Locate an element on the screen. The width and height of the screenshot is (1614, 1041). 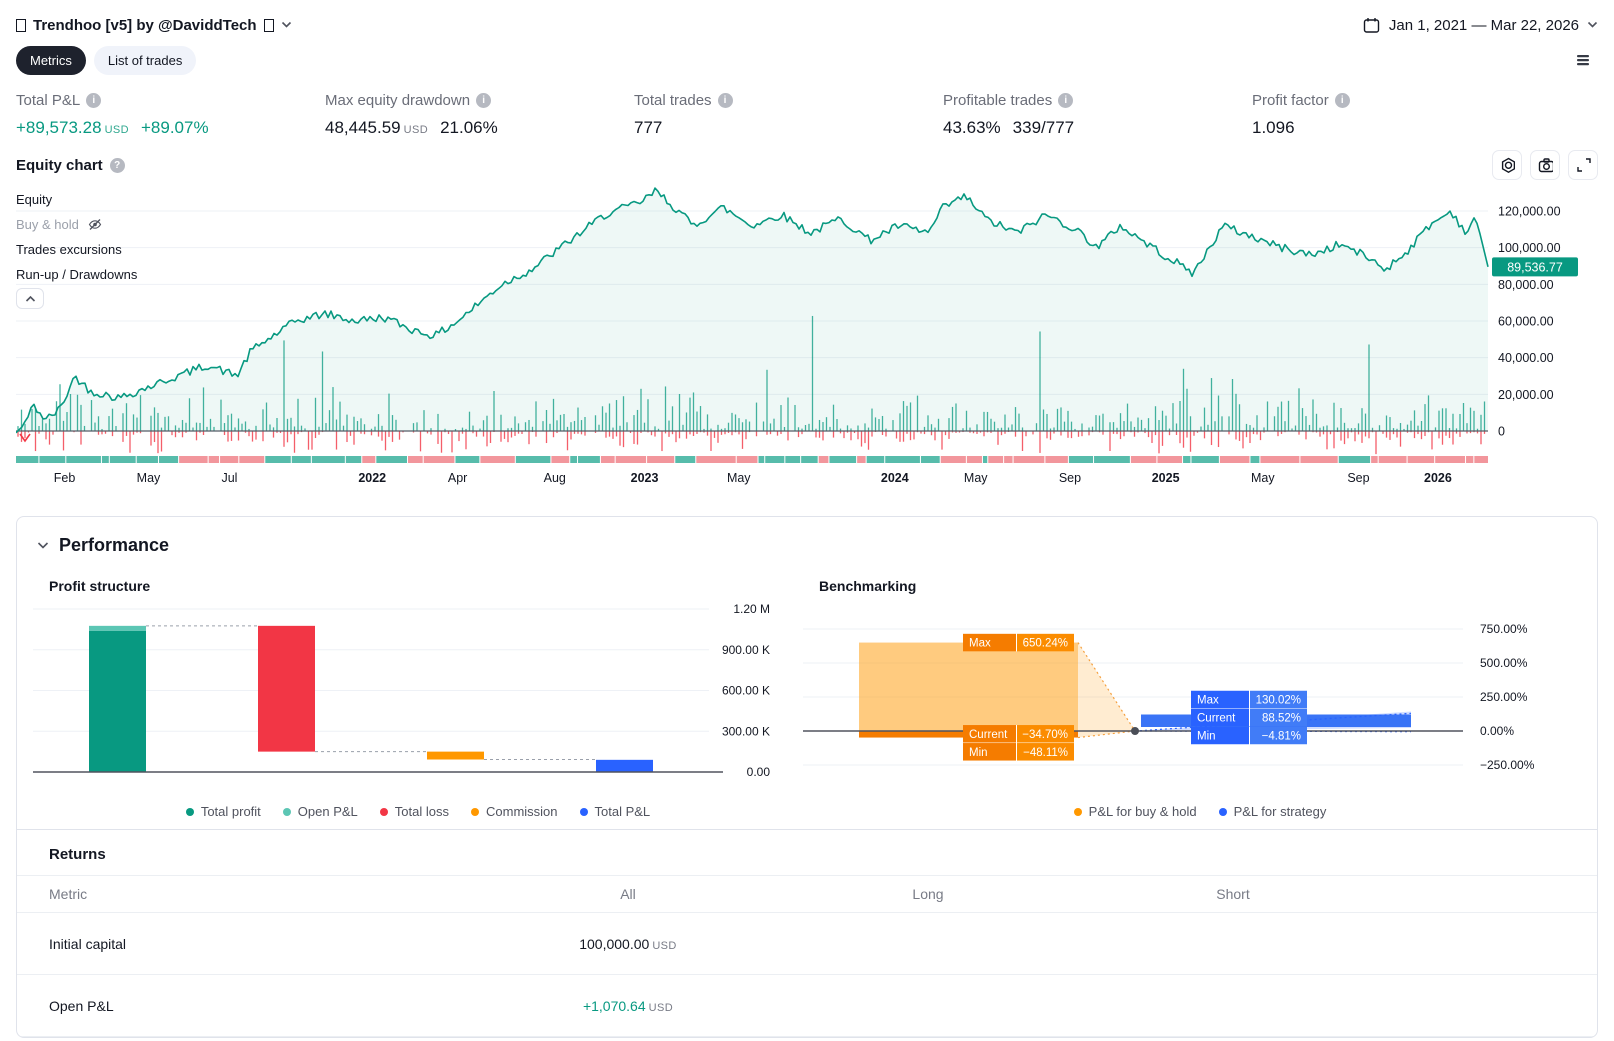
bar-total-profit is located at coordinates (117, 701).